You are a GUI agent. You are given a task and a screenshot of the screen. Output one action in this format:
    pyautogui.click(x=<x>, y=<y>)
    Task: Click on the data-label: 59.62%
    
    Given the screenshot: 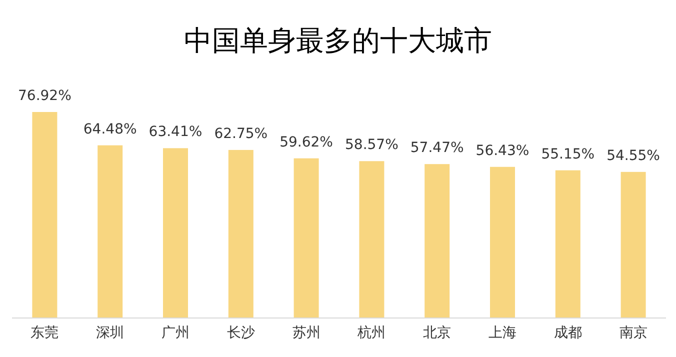 What is the action you would take?
    pyautogui.click(x=306, y=142)
    